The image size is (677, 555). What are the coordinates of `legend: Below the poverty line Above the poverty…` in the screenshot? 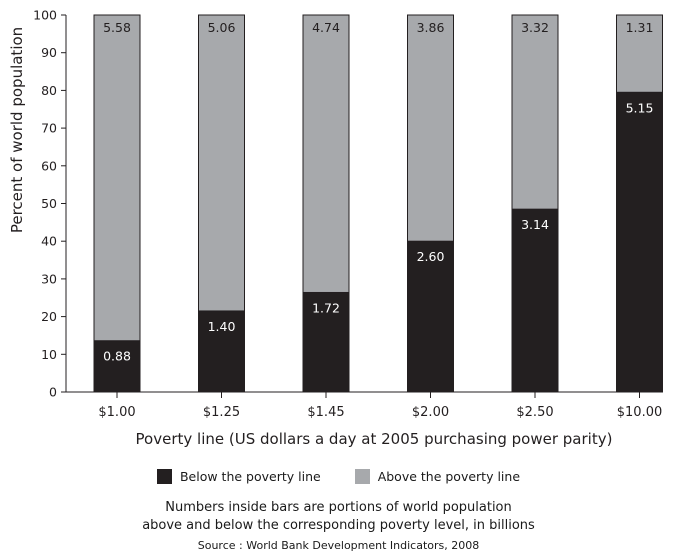 It's located at (338, 476).